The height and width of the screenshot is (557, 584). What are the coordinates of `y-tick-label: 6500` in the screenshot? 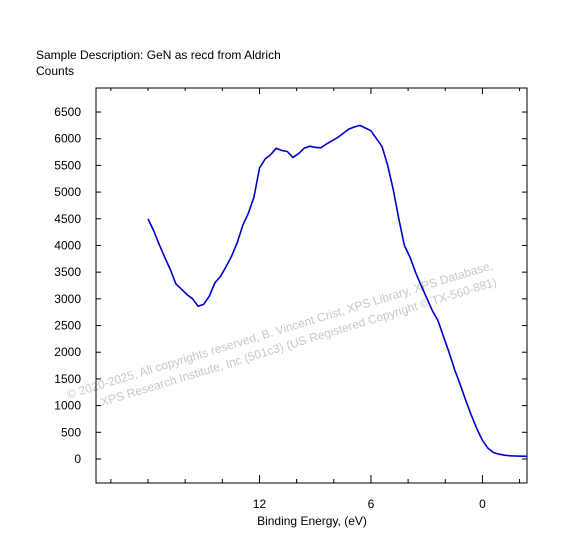 It's located at (67, 112).